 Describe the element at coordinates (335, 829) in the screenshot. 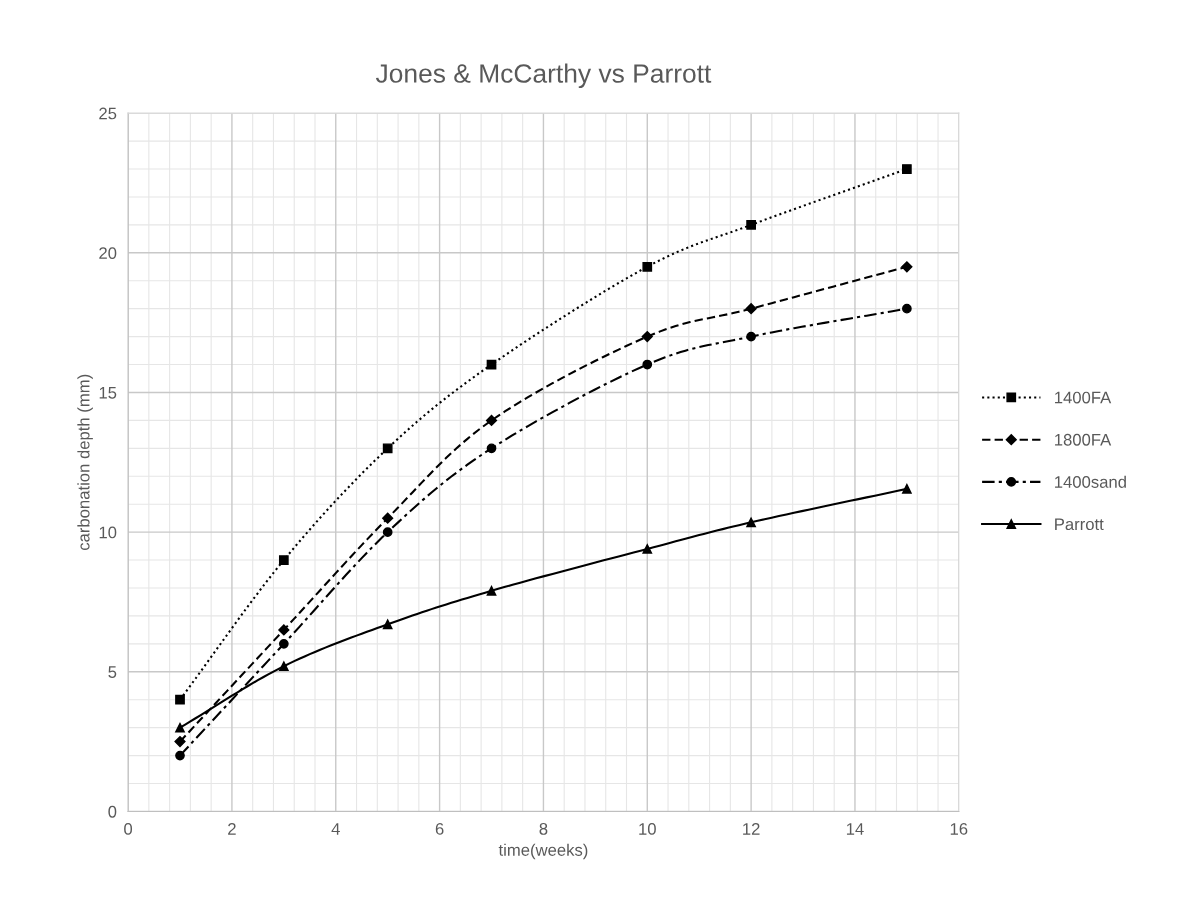

I see `x-tick-label: 4` at that location.